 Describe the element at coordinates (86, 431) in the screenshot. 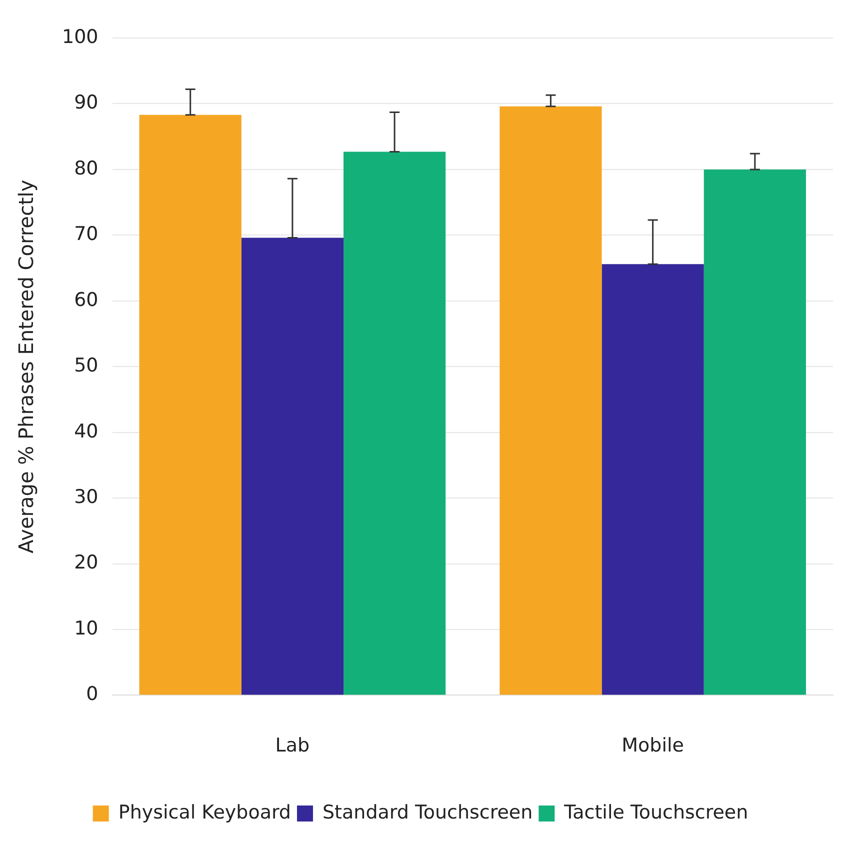

I see `y-tick-label: 40` at that location.